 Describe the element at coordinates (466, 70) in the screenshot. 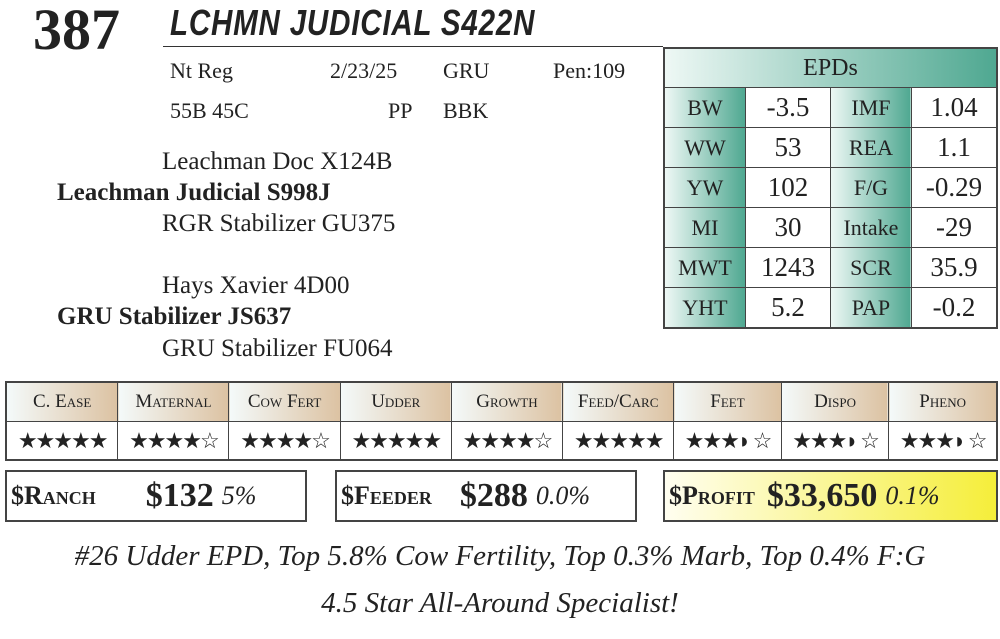

I see `breeder: GRU` at that location.